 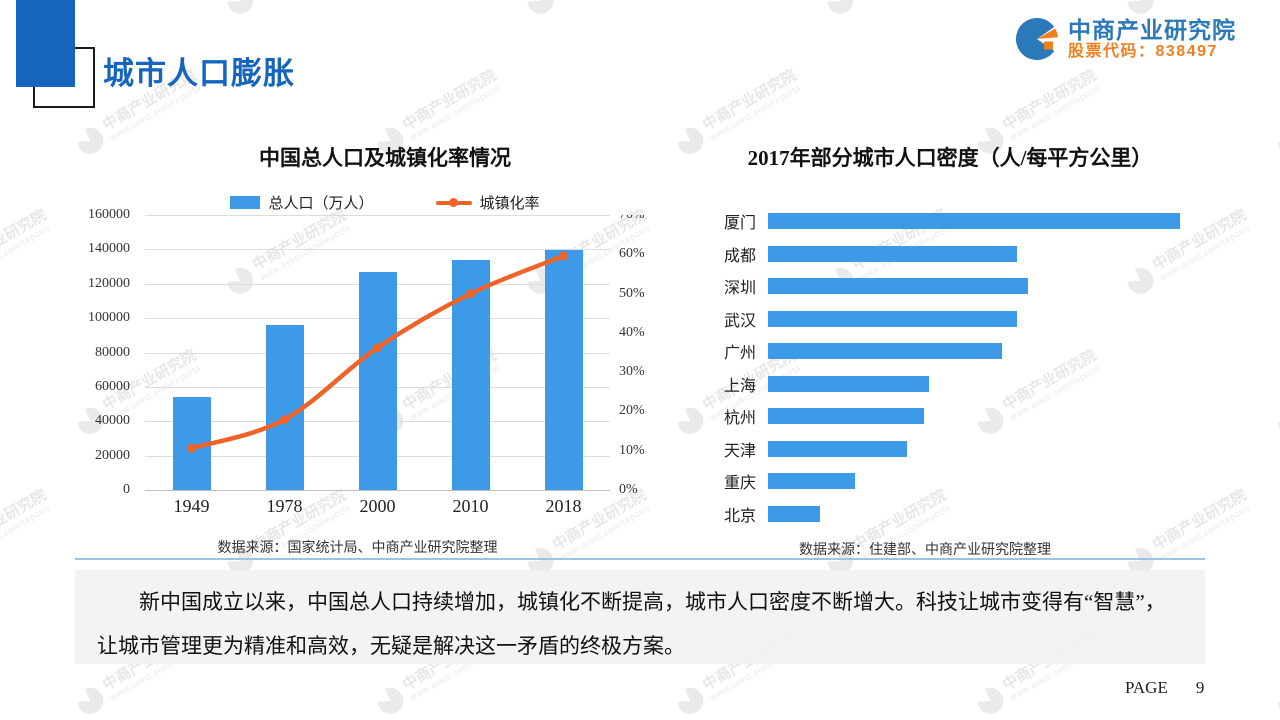 I want to click on city-label: 重庆, so click(x=739, y=484).